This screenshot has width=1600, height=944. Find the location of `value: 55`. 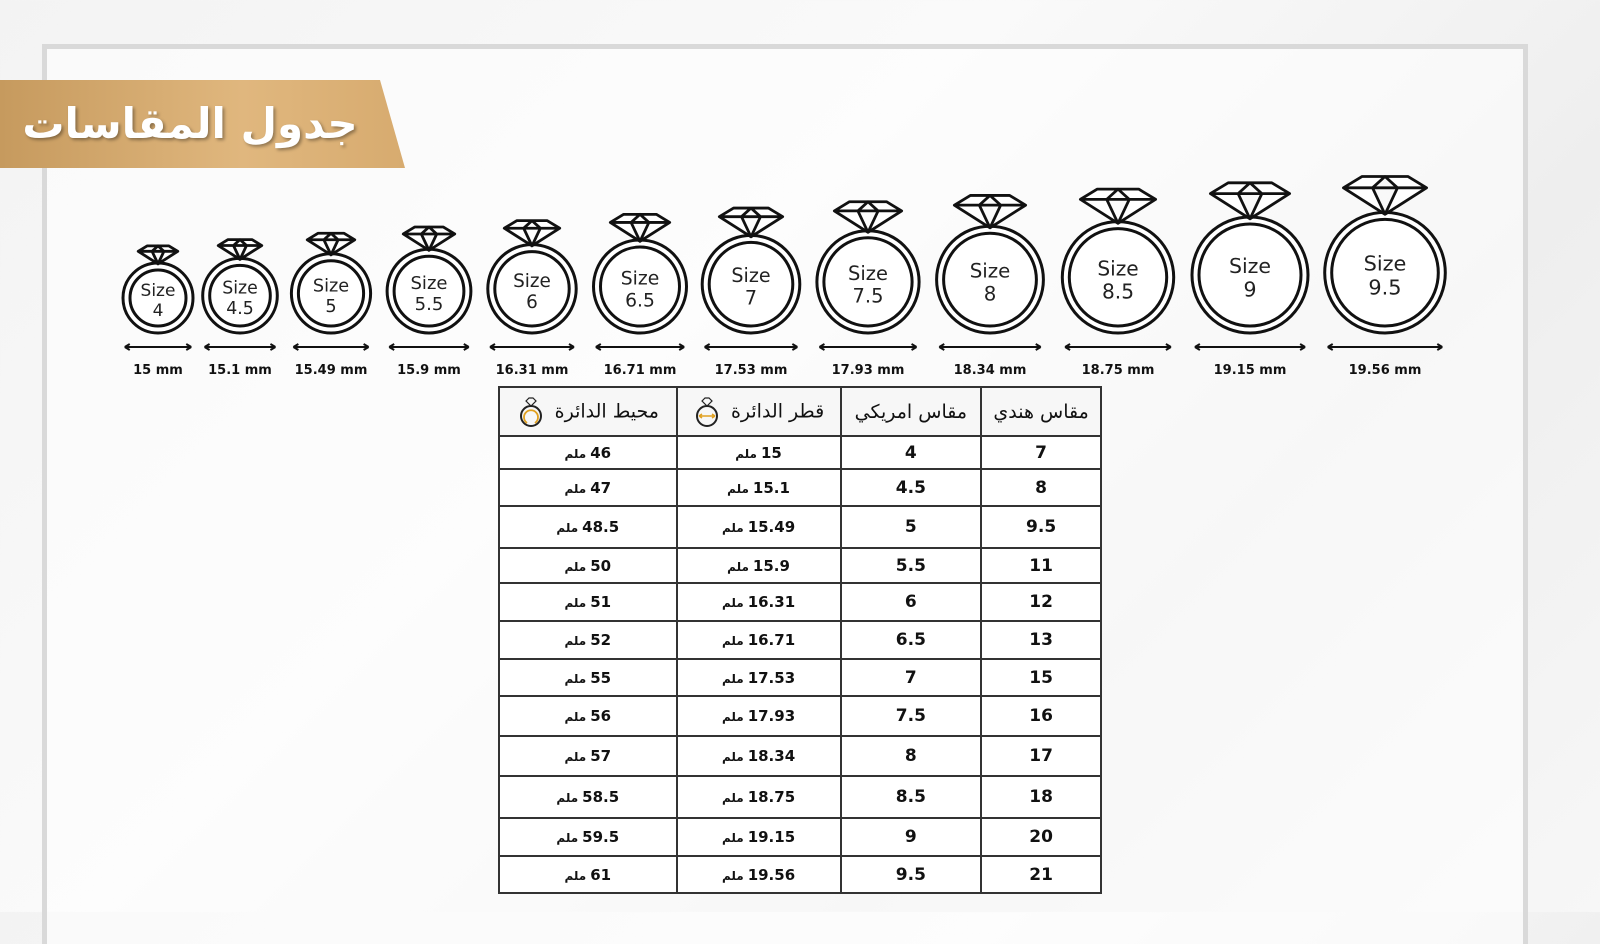

value: 55 is located at coordinates (601, 677).